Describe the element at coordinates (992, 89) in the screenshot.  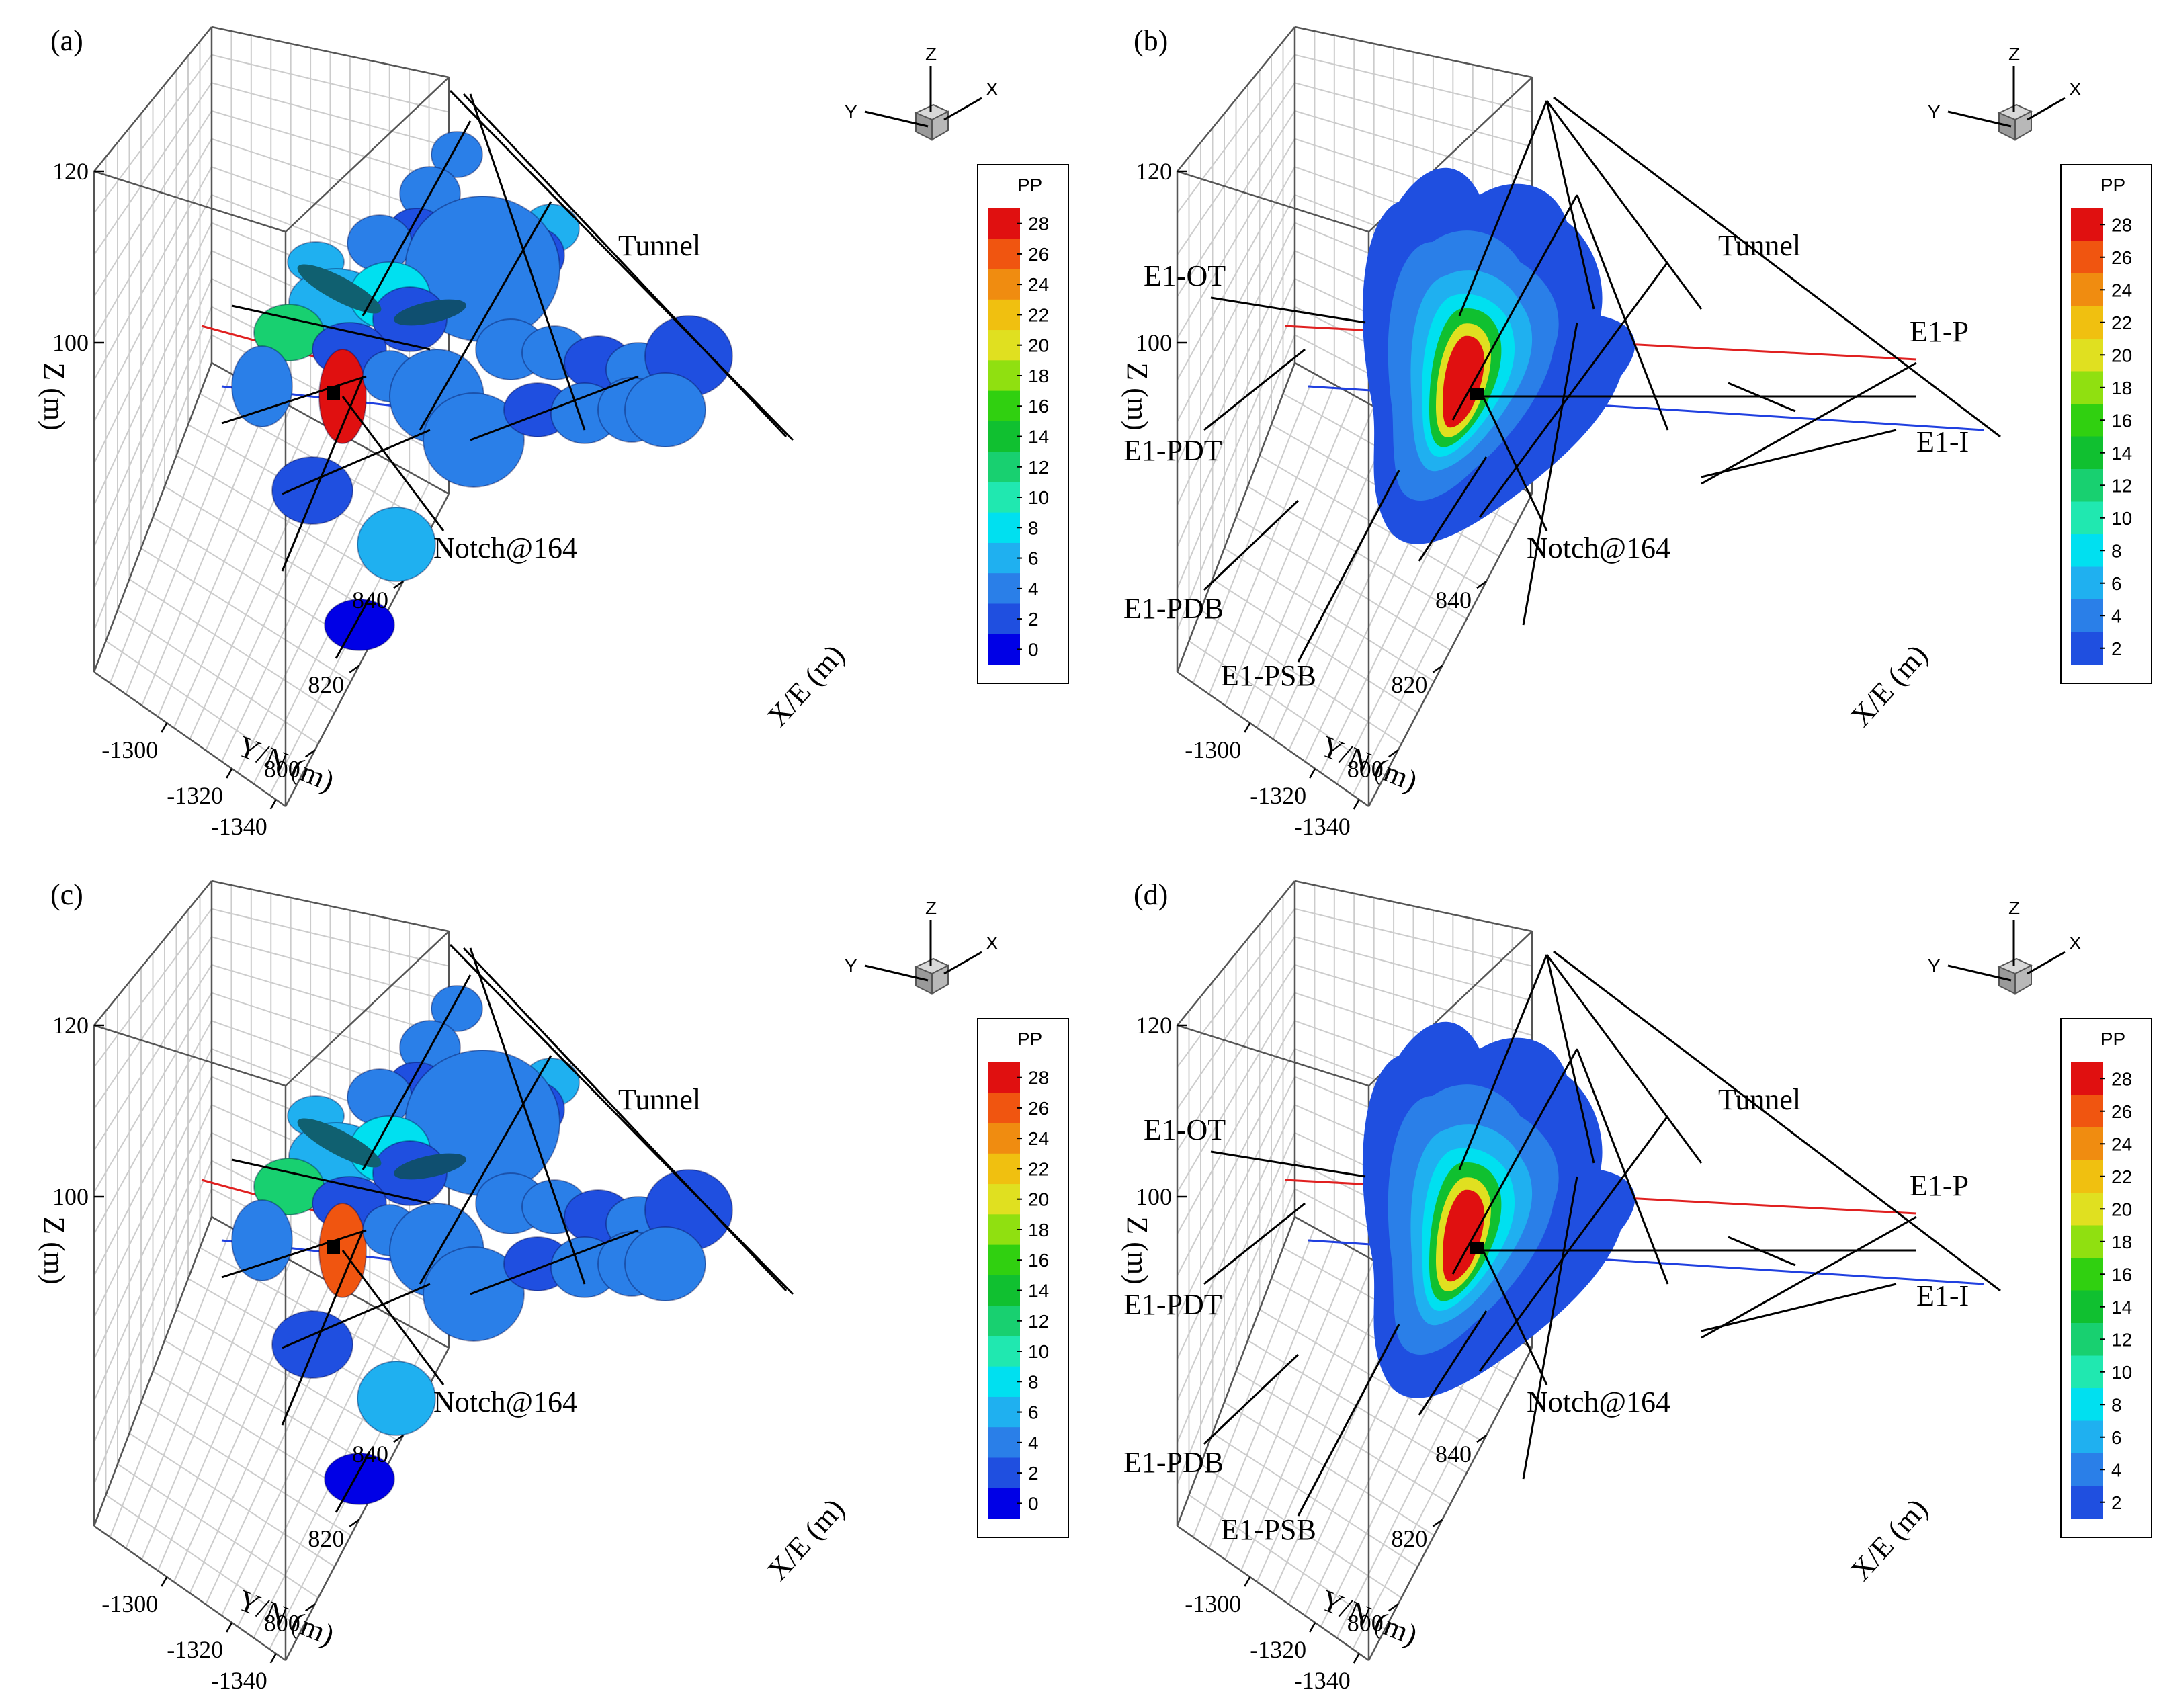
I see `triad-x-label: X` at that location.